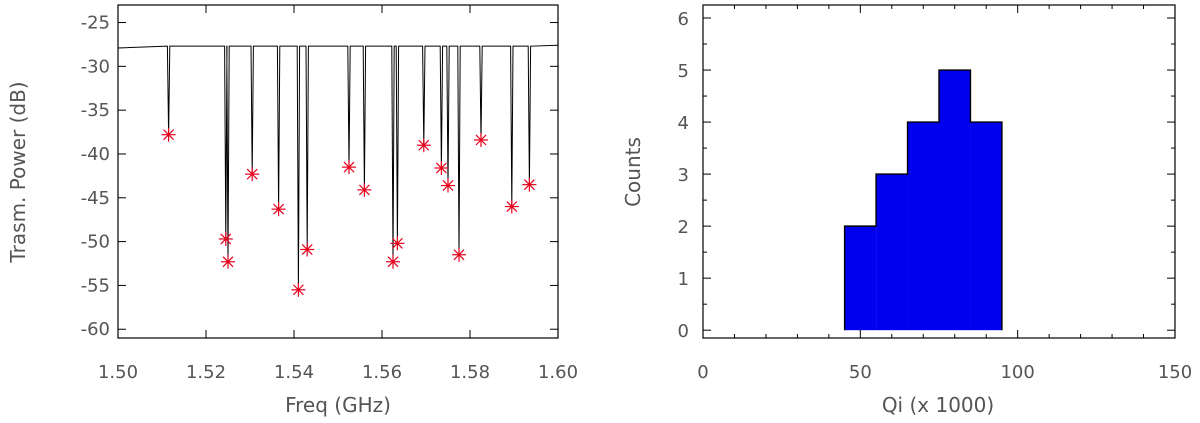 The image size is (1200, 423). Describe the element at coordinates (702, 372) in the screenshot. I see `right-x-tick-label: 0` at that location.